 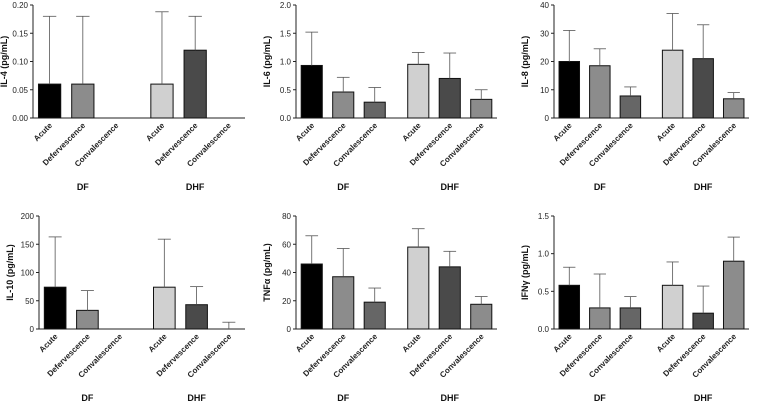 I want to click on y-tick-label: 0.10, so click(x=20, y=62).